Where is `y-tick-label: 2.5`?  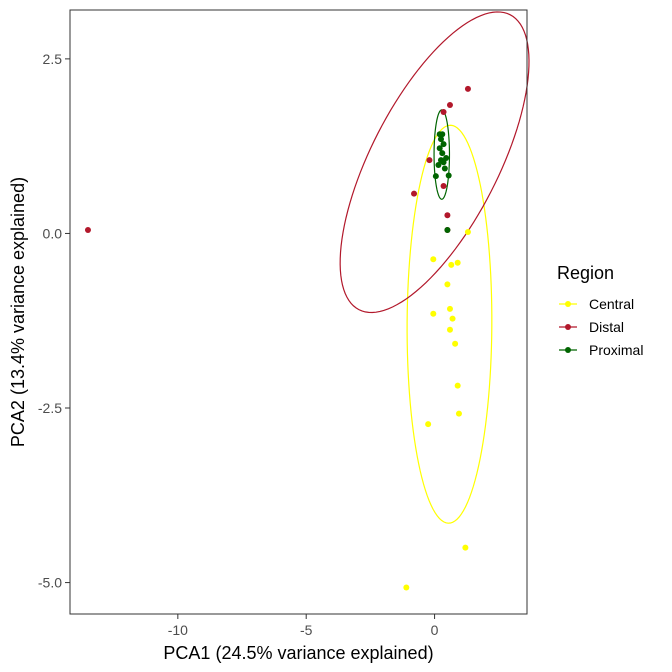 y-tick-label: 2.5 is located at coordinates (53, 59).